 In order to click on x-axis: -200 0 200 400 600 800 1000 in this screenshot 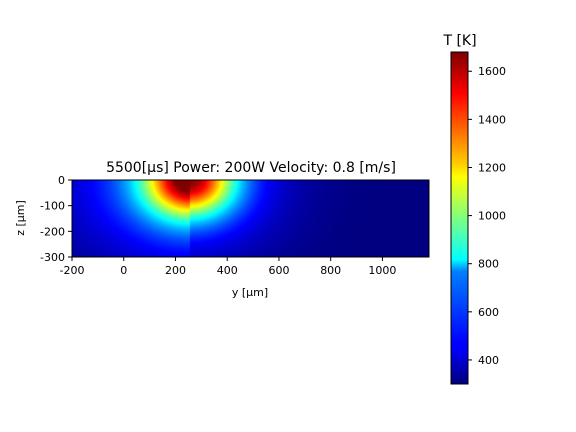, I will do `click(228, 267)`.